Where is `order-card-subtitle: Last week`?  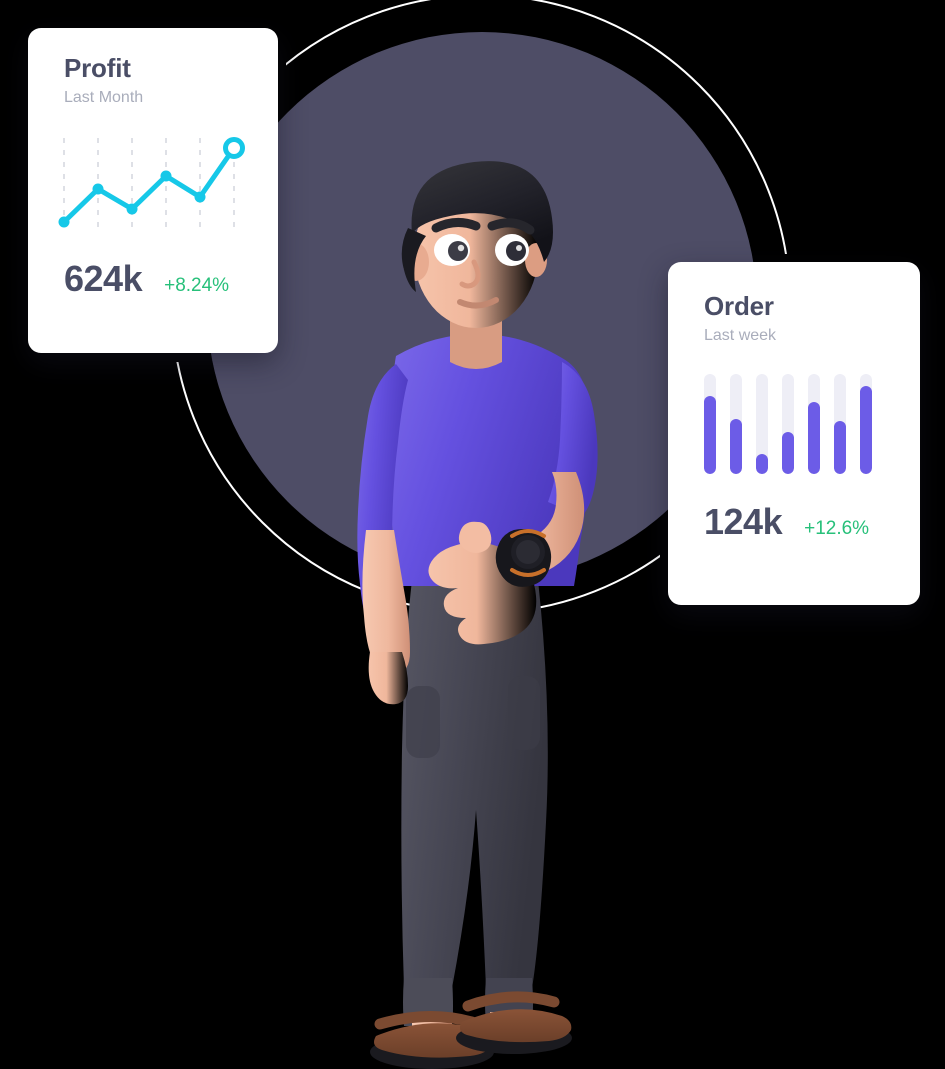
order-card-subtitle: Last week is located at coordinates (740, 335).